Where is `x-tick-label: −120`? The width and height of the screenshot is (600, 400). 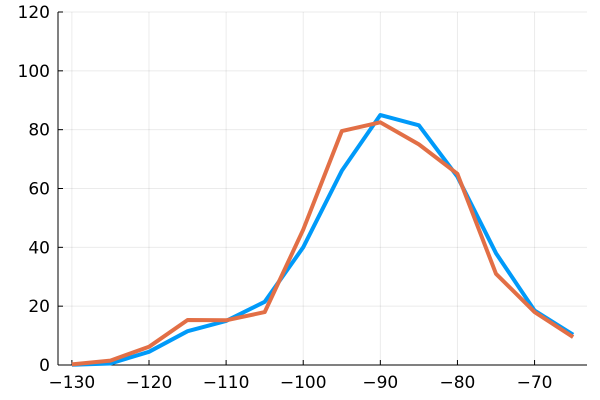 x-tick-label: −120 is located at coordinates (149, 383).